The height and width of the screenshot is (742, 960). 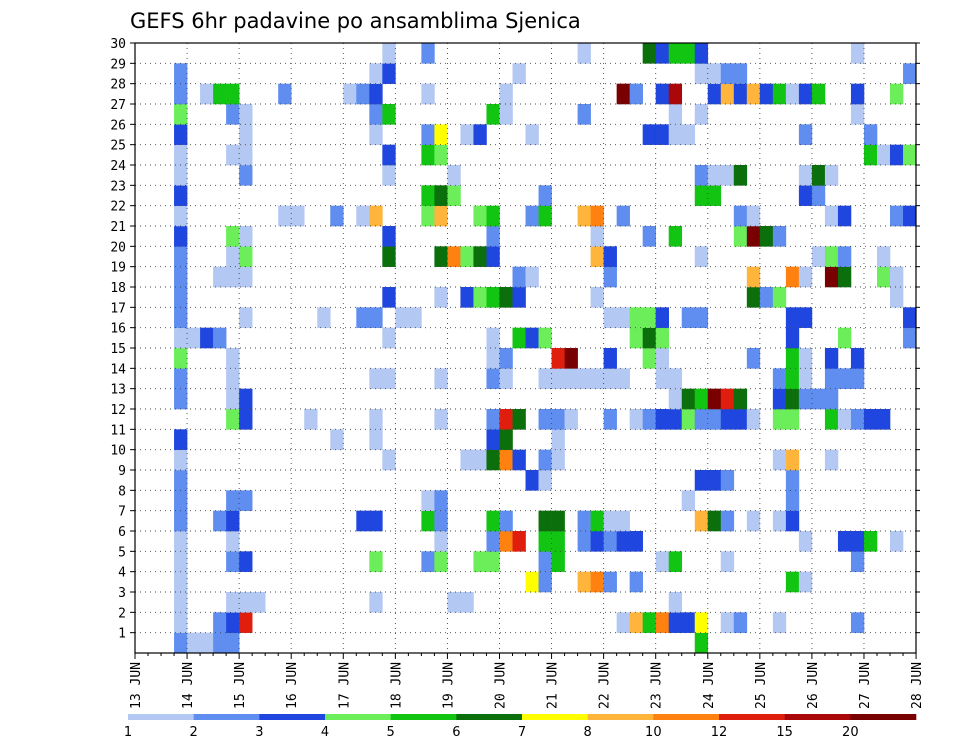 I want to click on x-tick-label: 24 JUN, so click(x=709, y=685).